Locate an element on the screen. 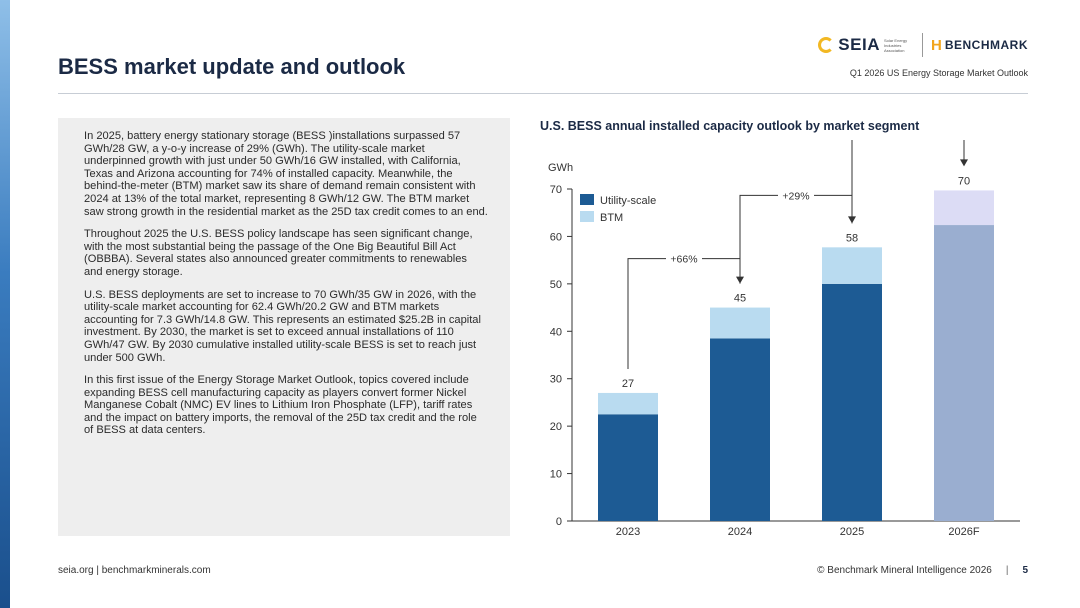  logo-divider is located at coordinates (922, 45).